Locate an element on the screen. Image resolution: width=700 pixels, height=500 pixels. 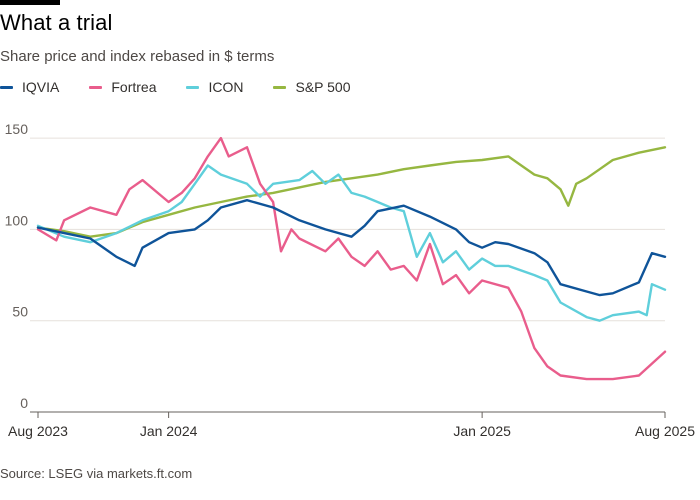
y-tick-label: 150 is located at coordinates (17, 129).